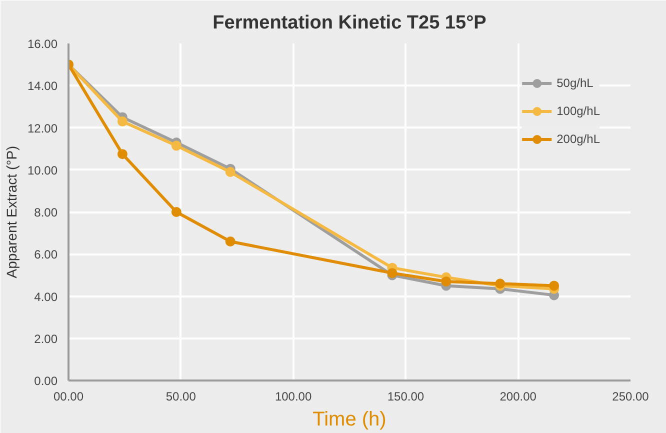 The width and height of the screenshot is (666, 433). What do you see at coordinates (293, 397) in the screenshot?
I see `x-tick-label: 100.00` at bounding box center [293, 397].